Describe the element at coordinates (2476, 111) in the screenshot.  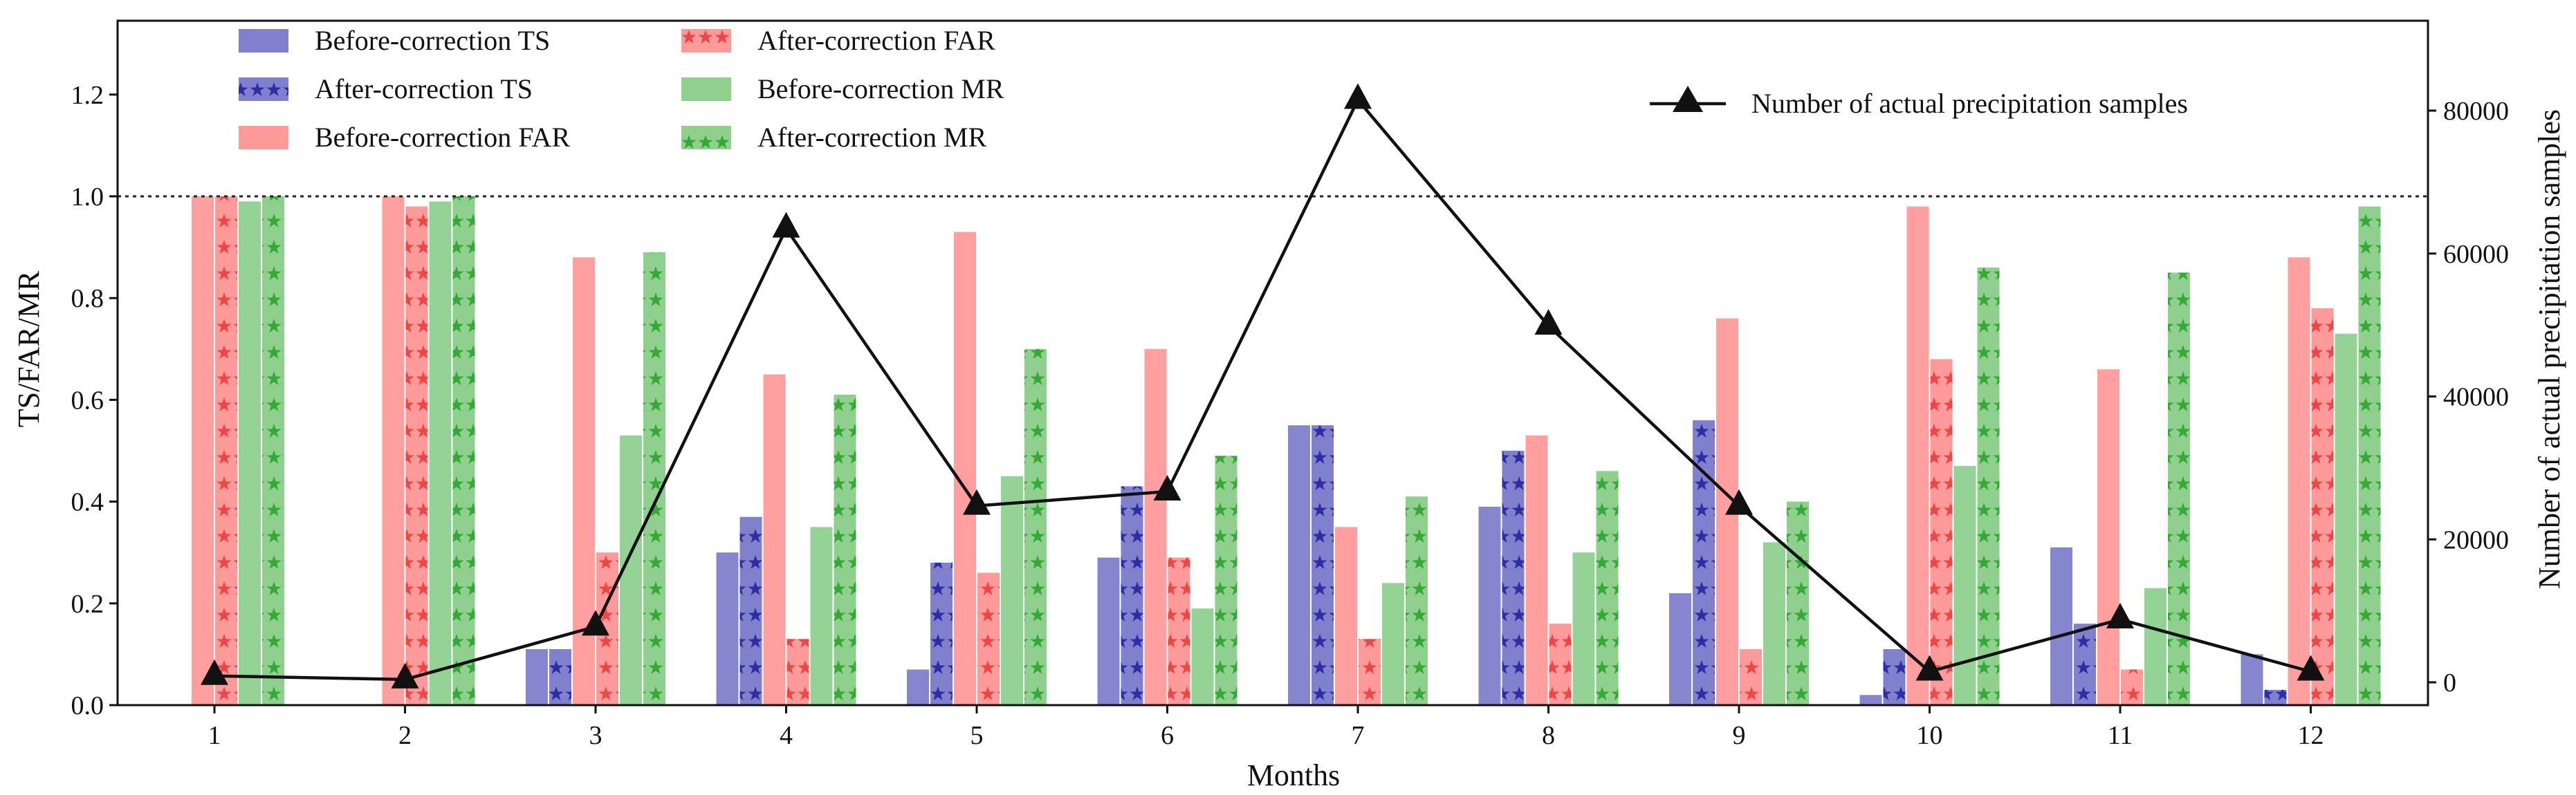
I see `y2-tick-label: 80000` at that location.